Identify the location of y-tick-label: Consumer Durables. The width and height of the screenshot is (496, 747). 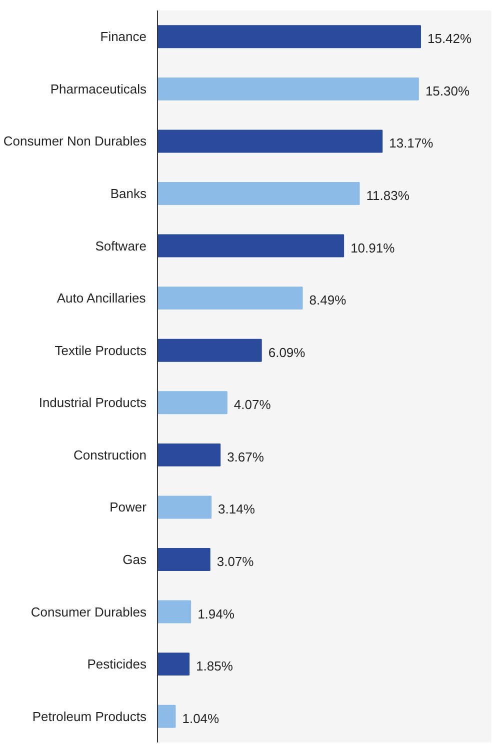
(88, 612).